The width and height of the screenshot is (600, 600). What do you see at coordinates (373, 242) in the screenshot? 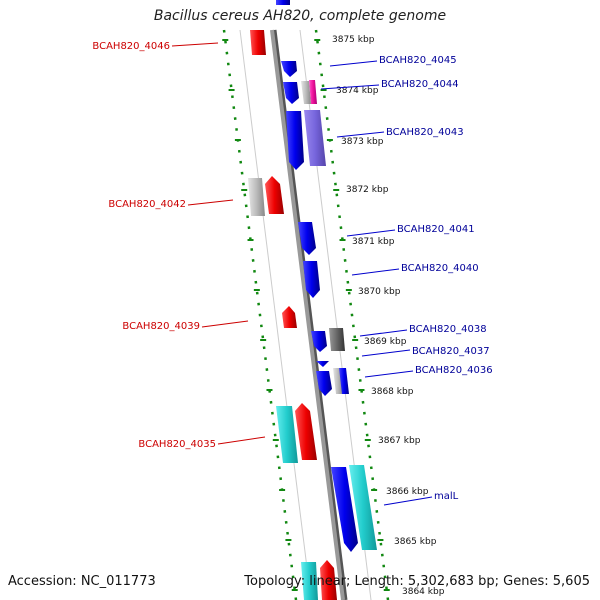
I see `tick-label: 3871 kbp` at bounding box center [373, 242].